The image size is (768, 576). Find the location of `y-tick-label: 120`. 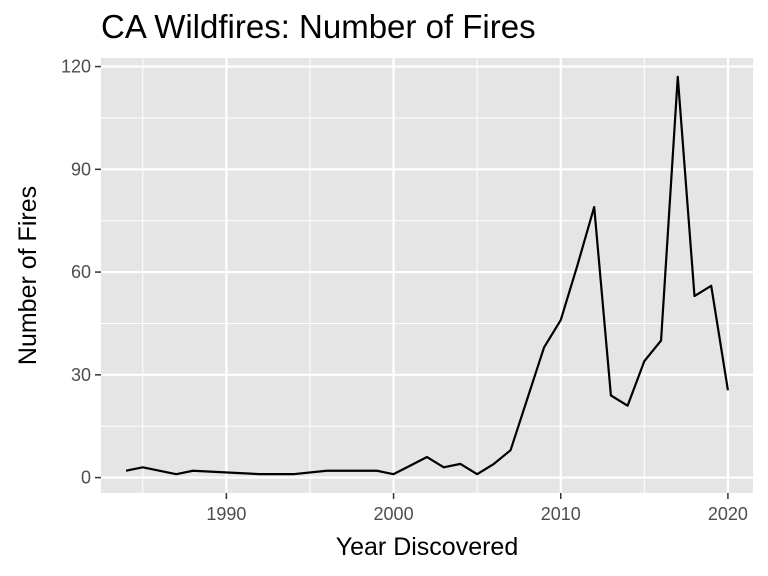

y-tick-label: 120 is located at coordinates (76, 67).